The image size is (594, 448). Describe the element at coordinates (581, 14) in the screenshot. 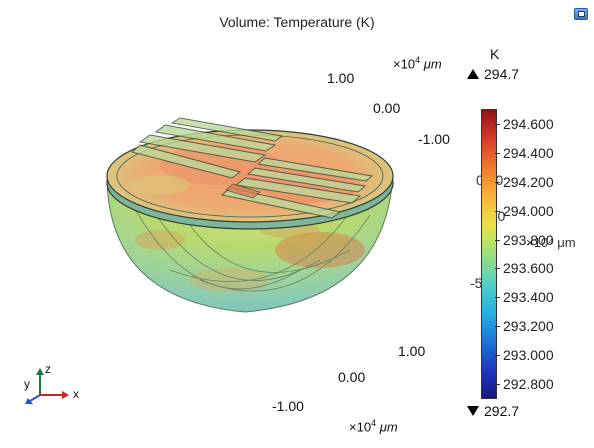

I see `window-restore-icon` at that location.